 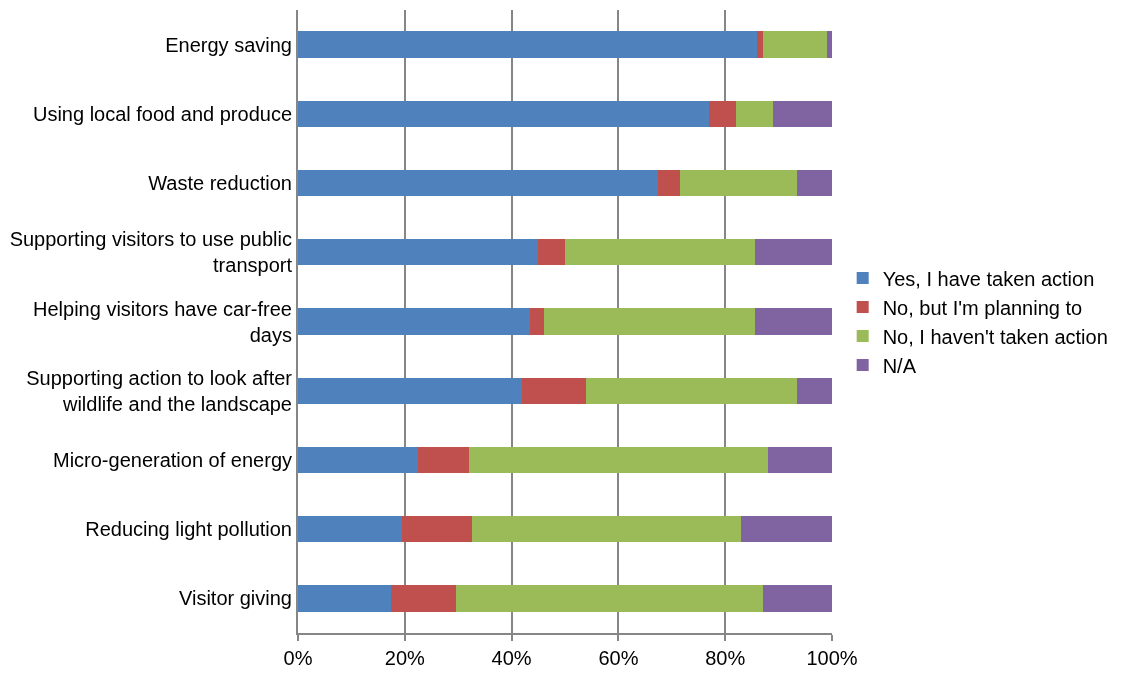 I want to click on y-tick-label: Using local food and produce, so click(x=162, y=113).